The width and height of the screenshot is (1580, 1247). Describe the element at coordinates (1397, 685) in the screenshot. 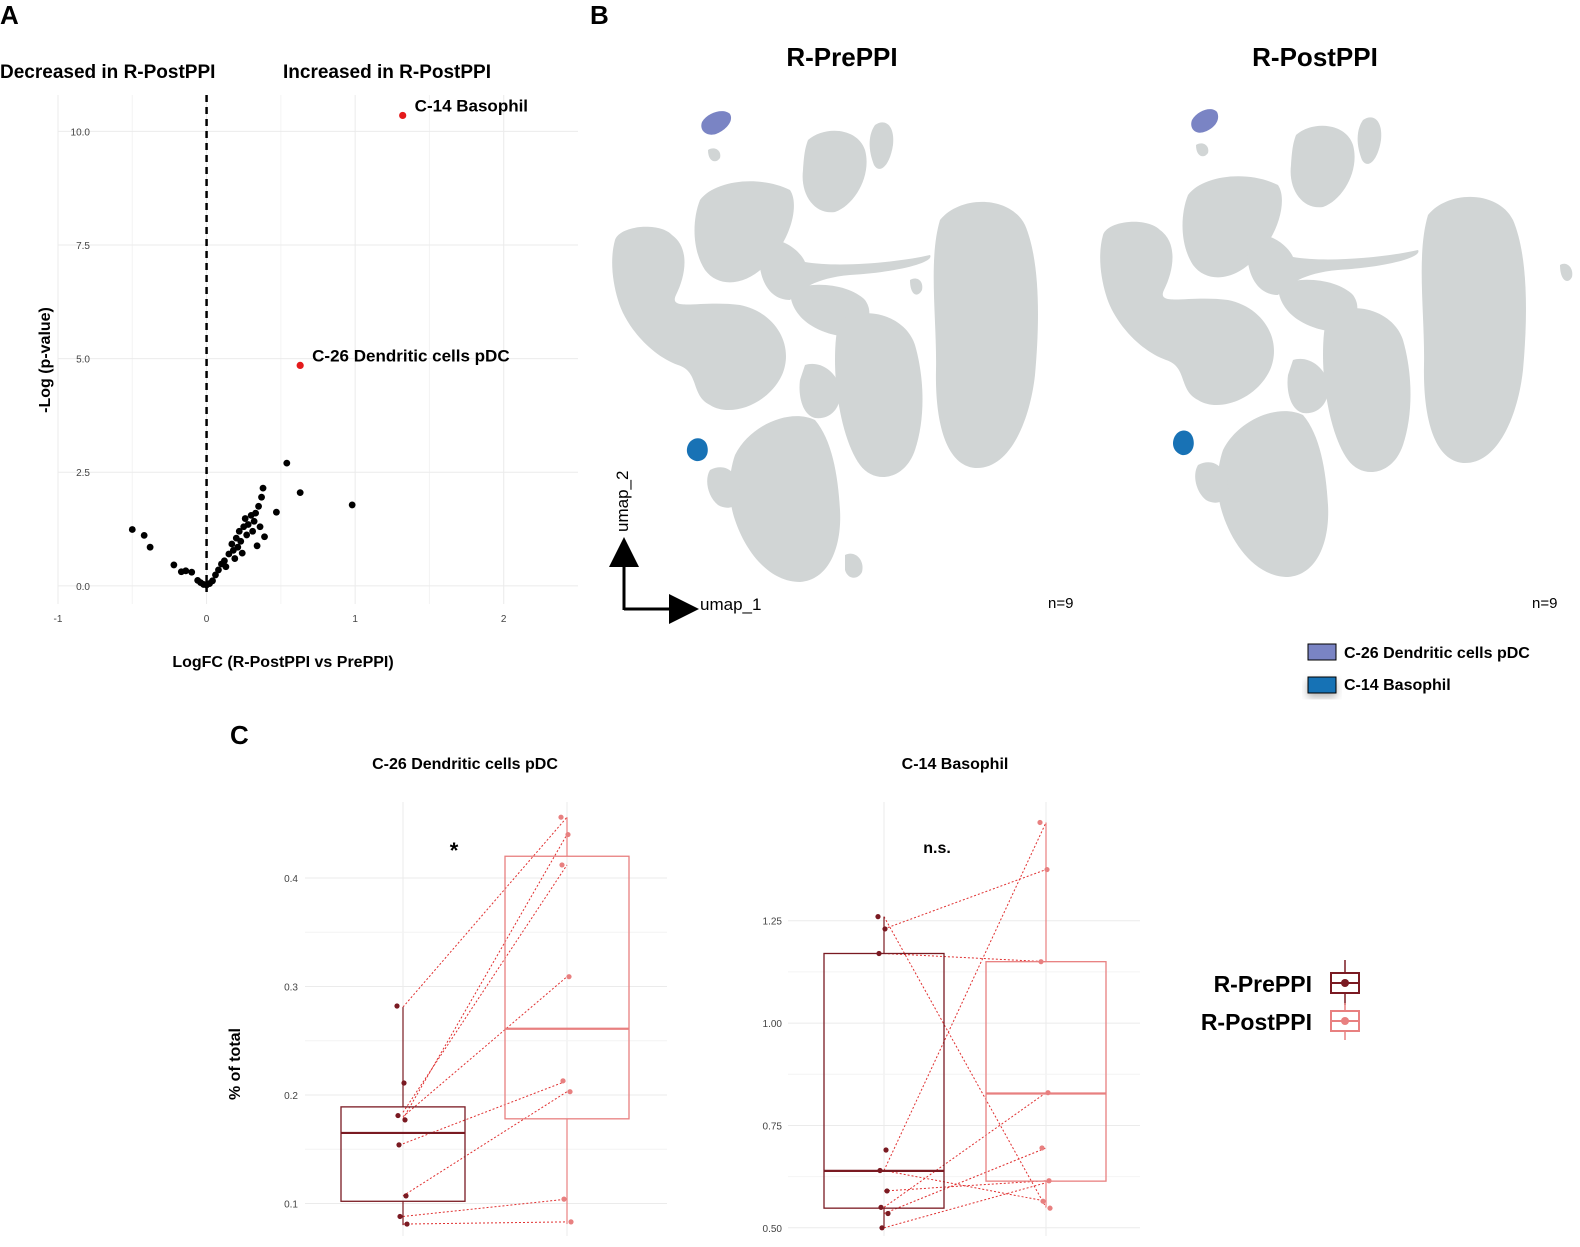

I see `legend-label-basophil: C-14 Basophil` at that location.